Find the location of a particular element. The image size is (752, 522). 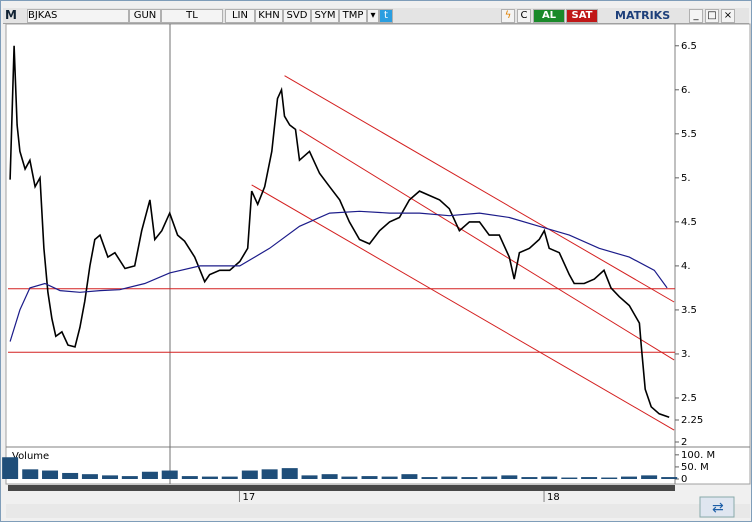

date-strip is located at coordinates (341, 488).